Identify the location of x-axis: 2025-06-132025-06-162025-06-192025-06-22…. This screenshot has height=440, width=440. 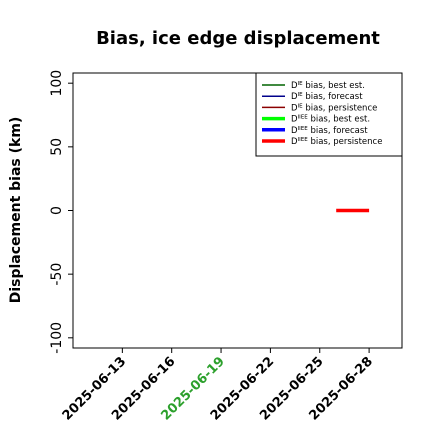
(218, 386).